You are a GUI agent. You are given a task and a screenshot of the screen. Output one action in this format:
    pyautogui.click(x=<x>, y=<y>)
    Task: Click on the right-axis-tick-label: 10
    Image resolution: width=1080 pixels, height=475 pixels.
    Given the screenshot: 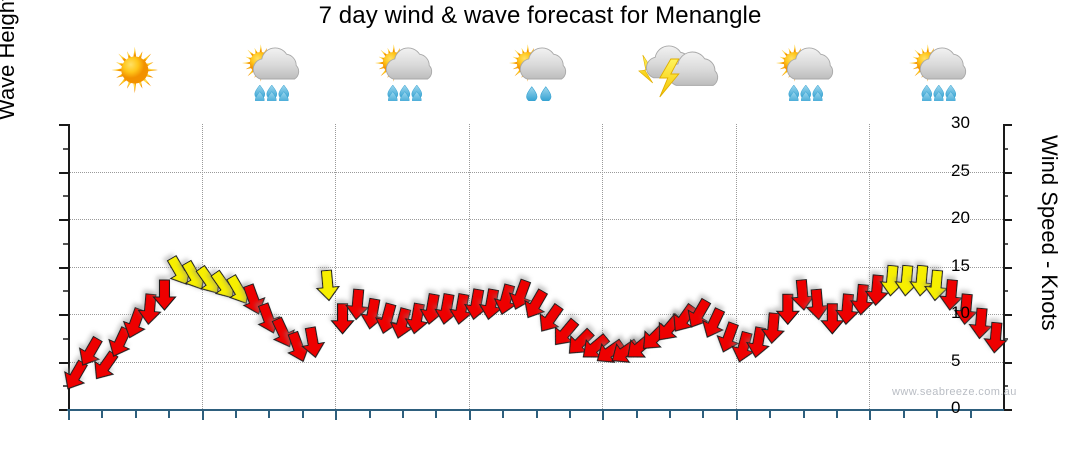 What is the action you would take?
    pyautogui.click(x=960, y=312)
    